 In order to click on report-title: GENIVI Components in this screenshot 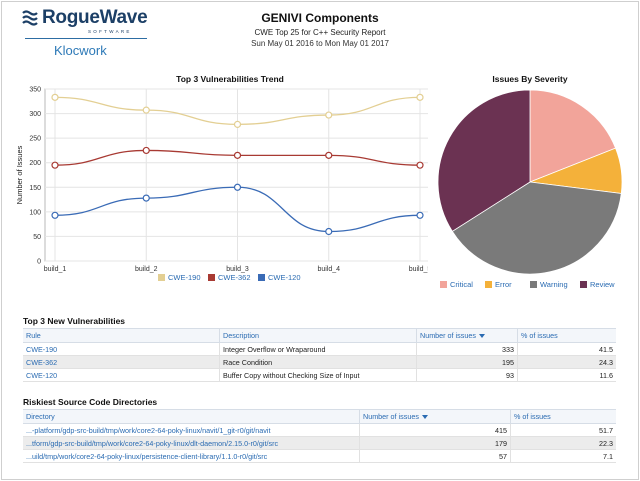, I will do `click(320, 18)`.